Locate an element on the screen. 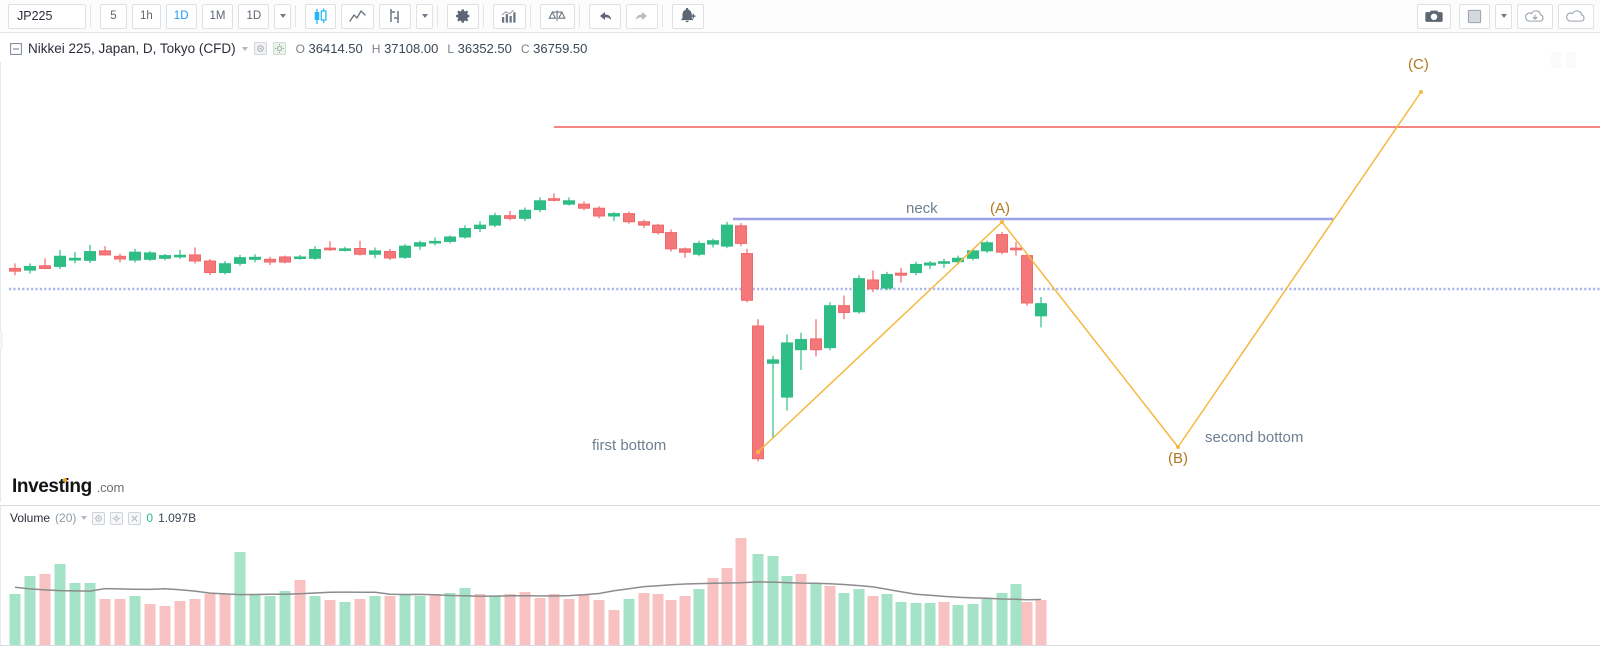 The height and width of the screenshot is (661, 1600). layout-dropdown-button is located at coordinates (1503, 16).